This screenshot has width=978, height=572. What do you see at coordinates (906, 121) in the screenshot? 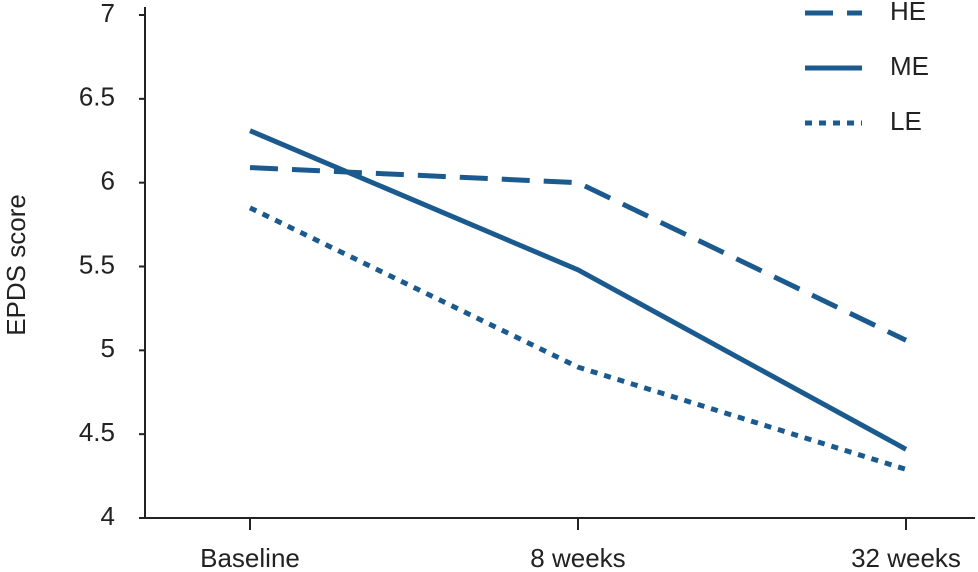
I see `legend-label: LE` at bounding box center [906, 121].